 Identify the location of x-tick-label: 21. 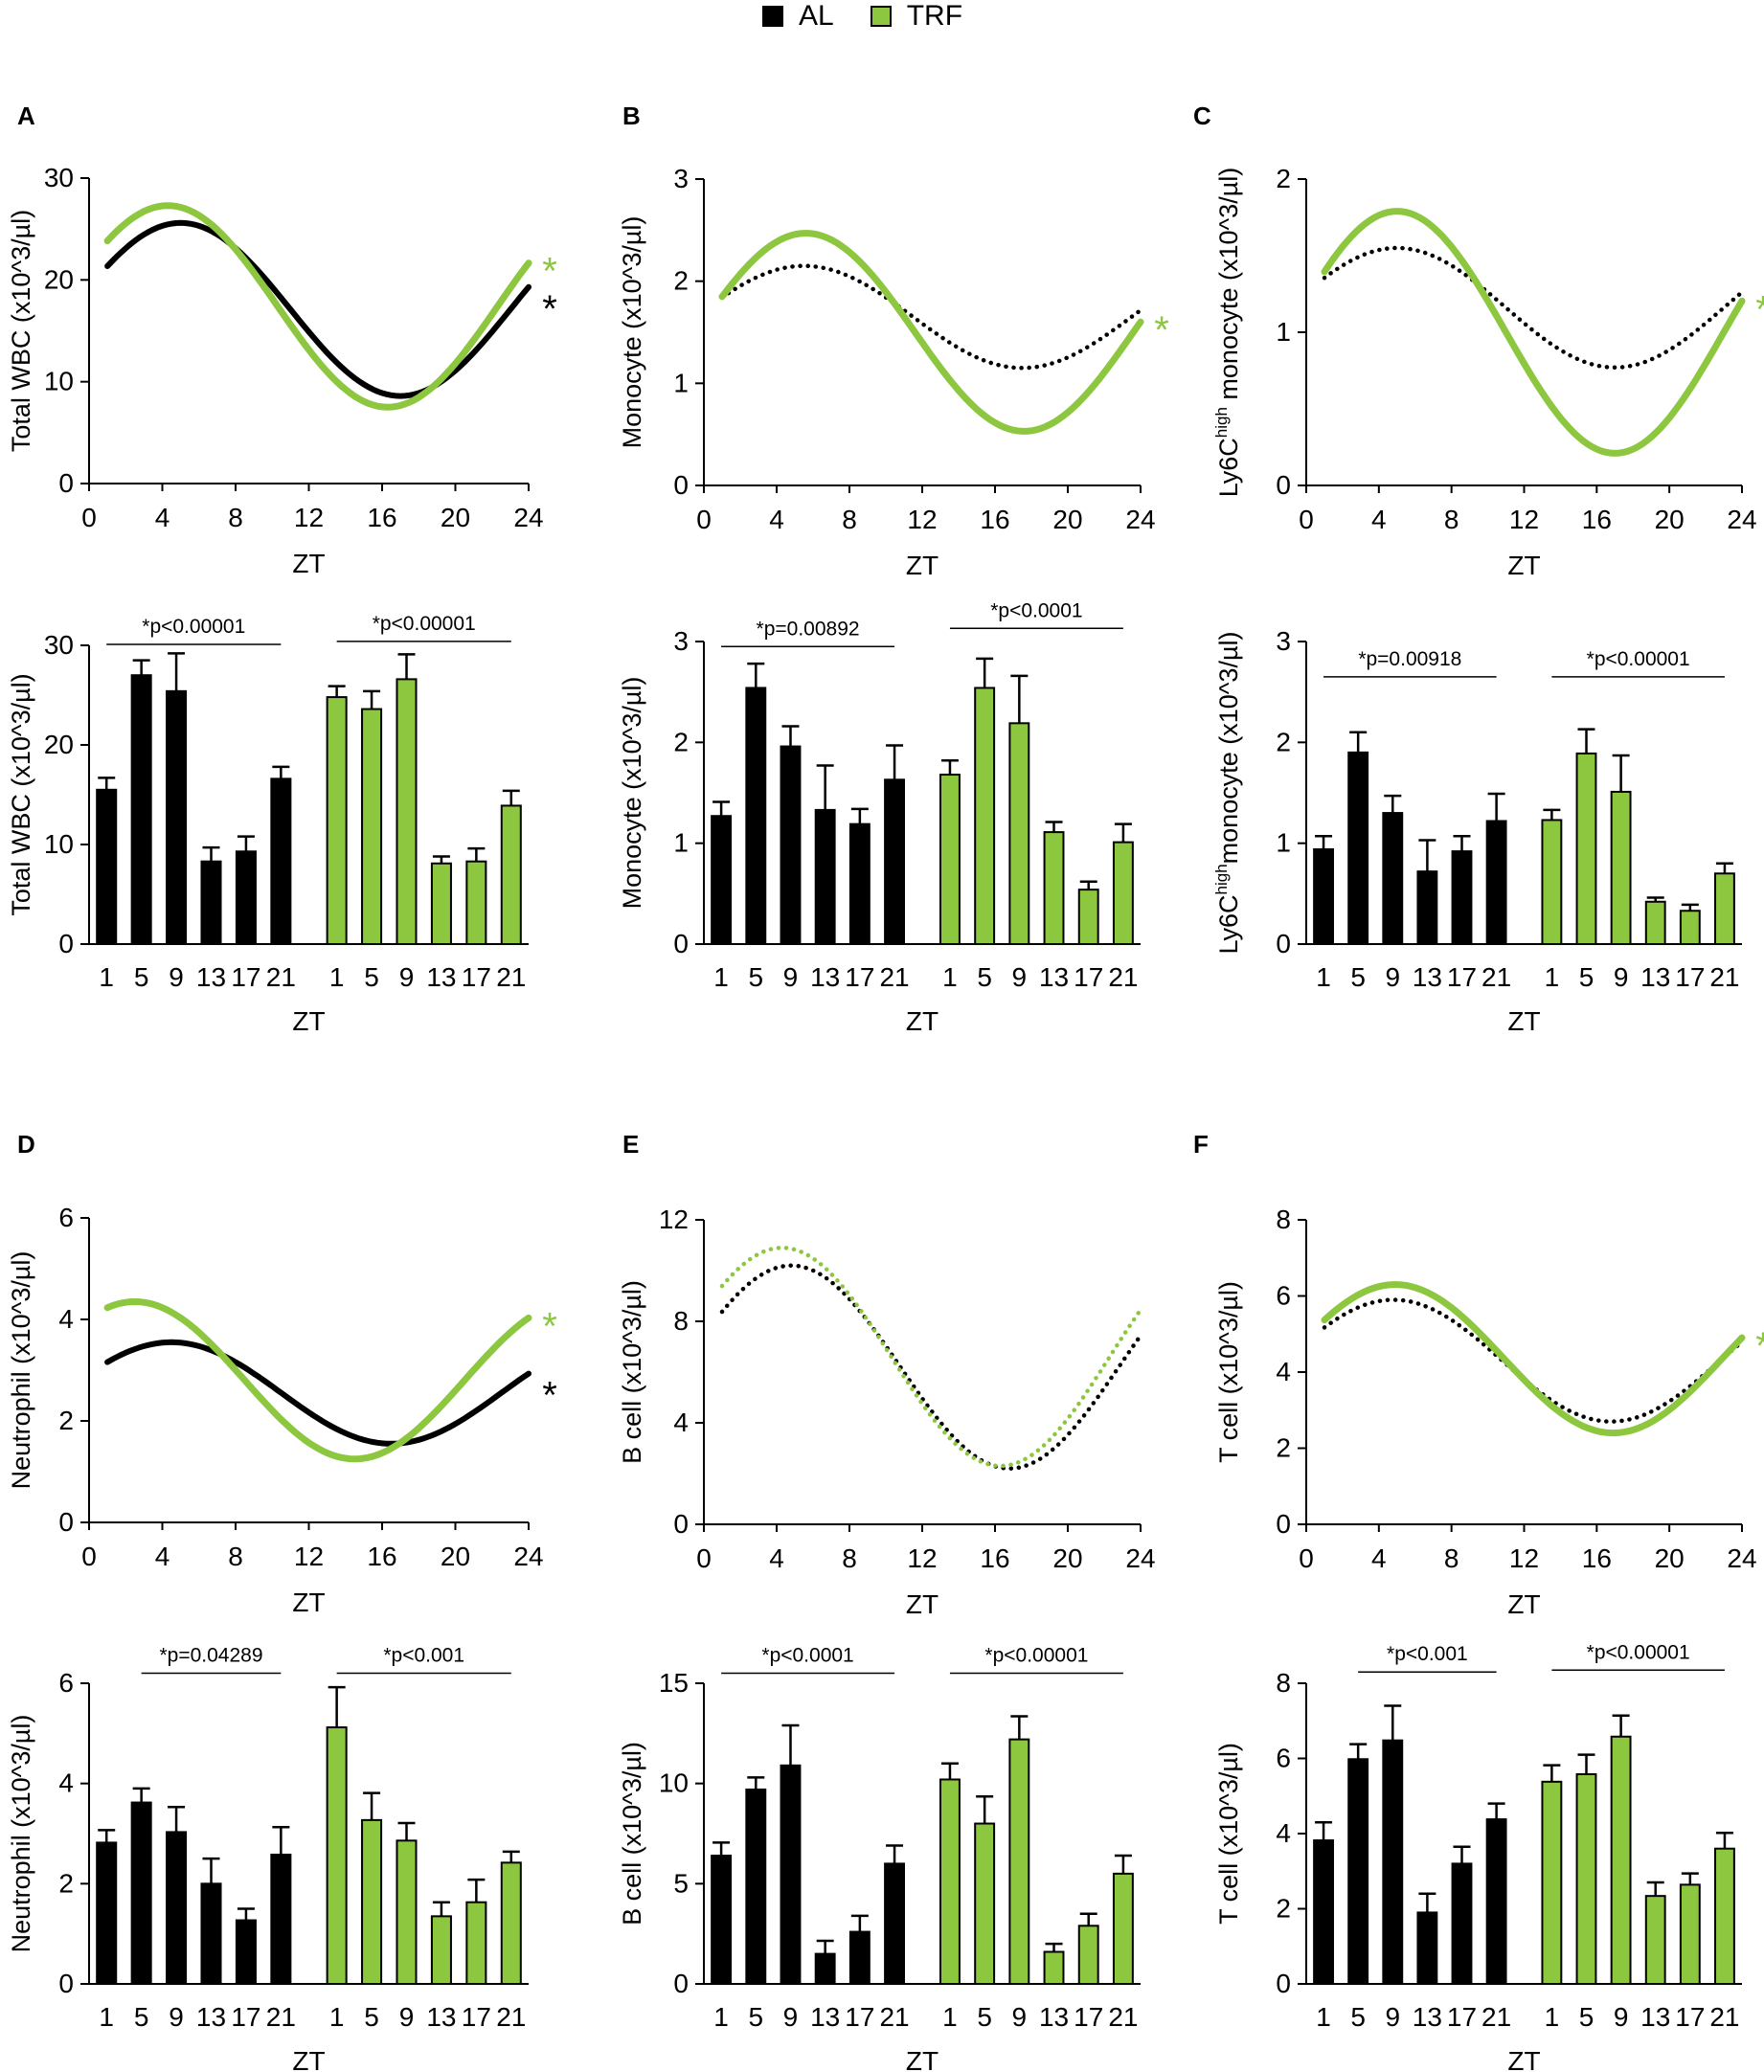
(281, 2017).